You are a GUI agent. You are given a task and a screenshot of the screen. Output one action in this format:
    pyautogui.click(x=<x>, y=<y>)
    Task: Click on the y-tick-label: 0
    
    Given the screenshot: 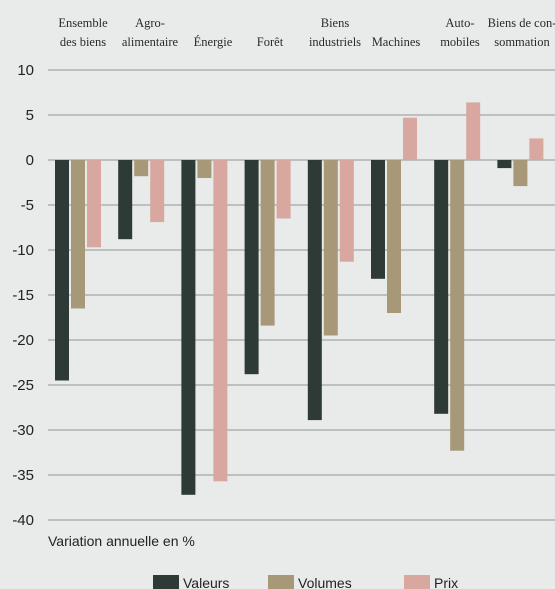 What is the action you would take?
    pyautogui.click(x=30, y=160)
    